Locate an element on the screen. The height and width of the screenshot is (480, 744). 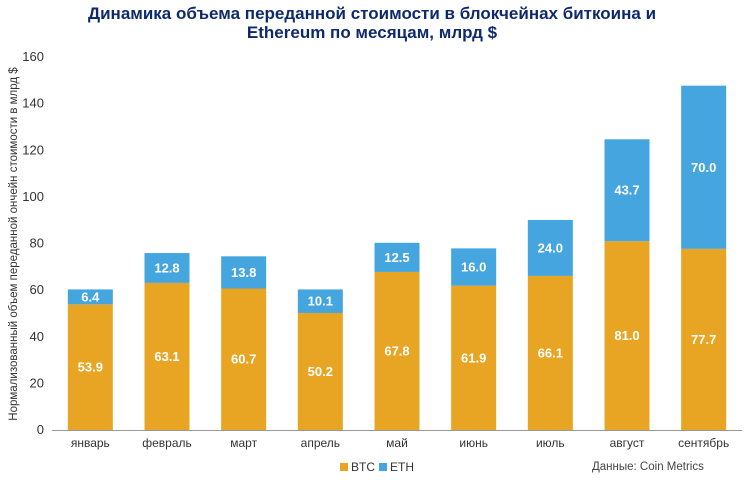
y-tick-label: 20 is located at coordinates (37, 382).